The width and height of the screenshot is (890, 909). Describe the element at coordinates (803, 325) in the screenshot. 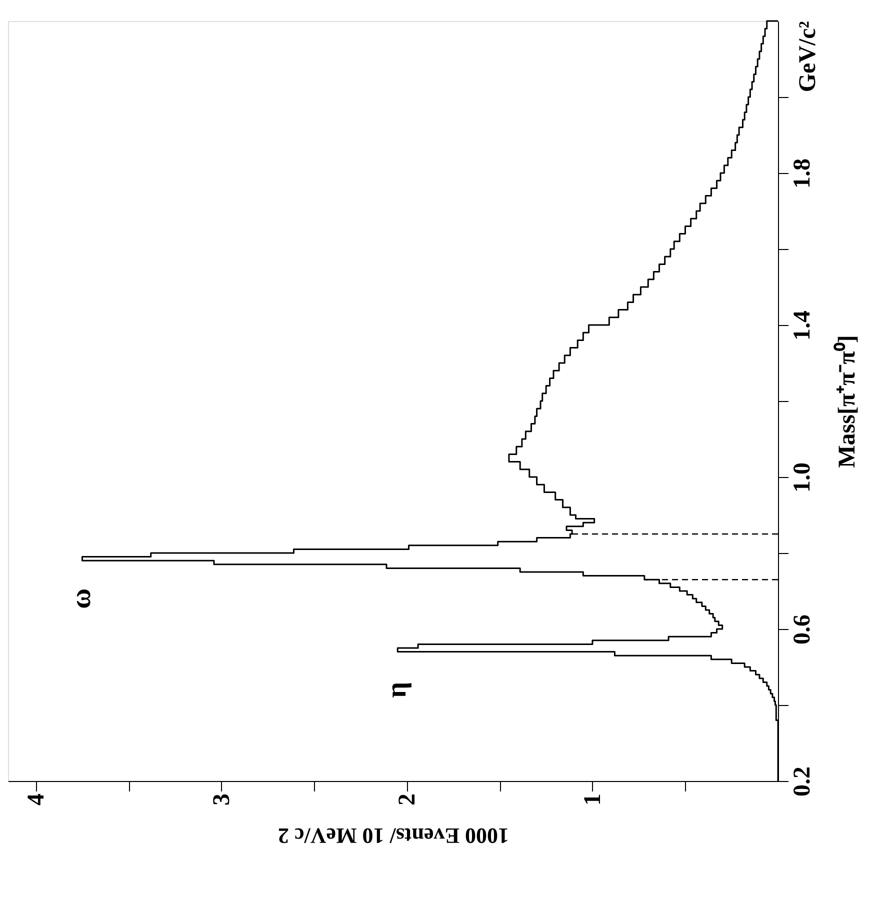

I see `y-tick-label: 1.4` at that location.